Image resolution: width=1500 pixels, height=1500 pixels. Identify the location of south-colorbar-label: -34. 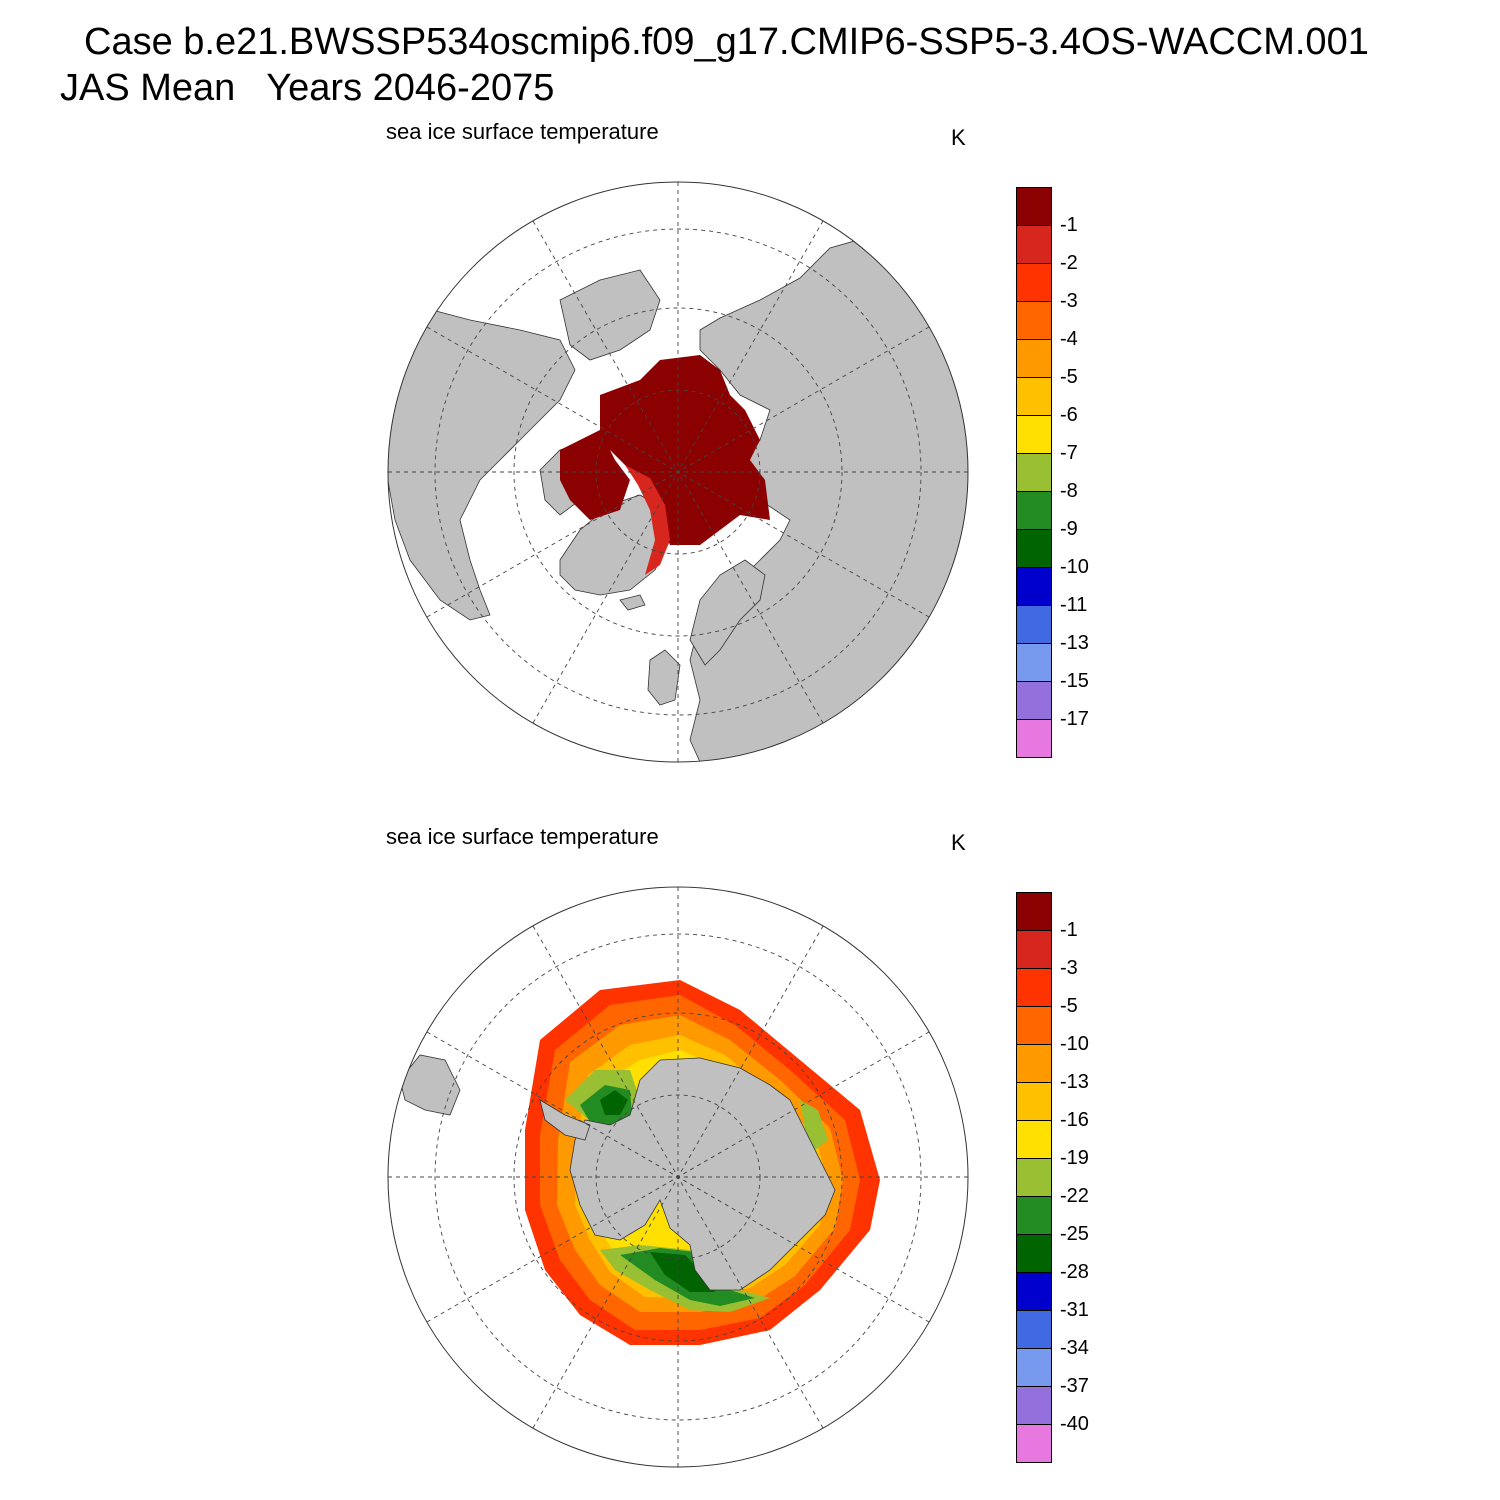
(1074, 1348).